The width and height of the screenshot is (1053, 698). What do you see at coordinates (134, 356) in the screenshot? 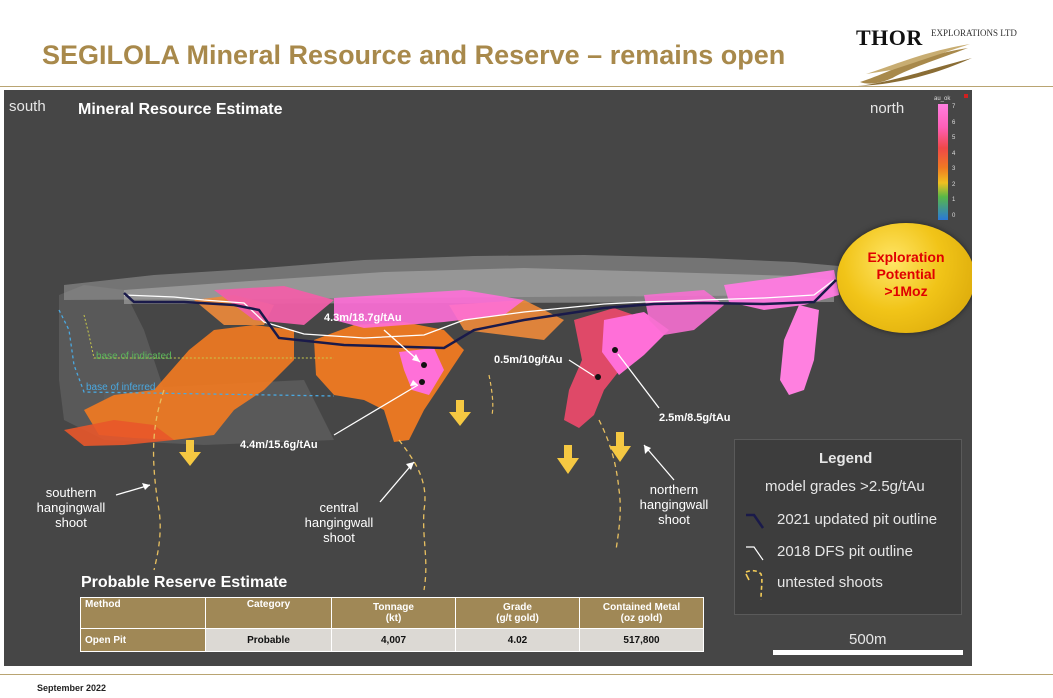
I see `base-indicated-label: base of indicated` at bounding box center [134, 356].